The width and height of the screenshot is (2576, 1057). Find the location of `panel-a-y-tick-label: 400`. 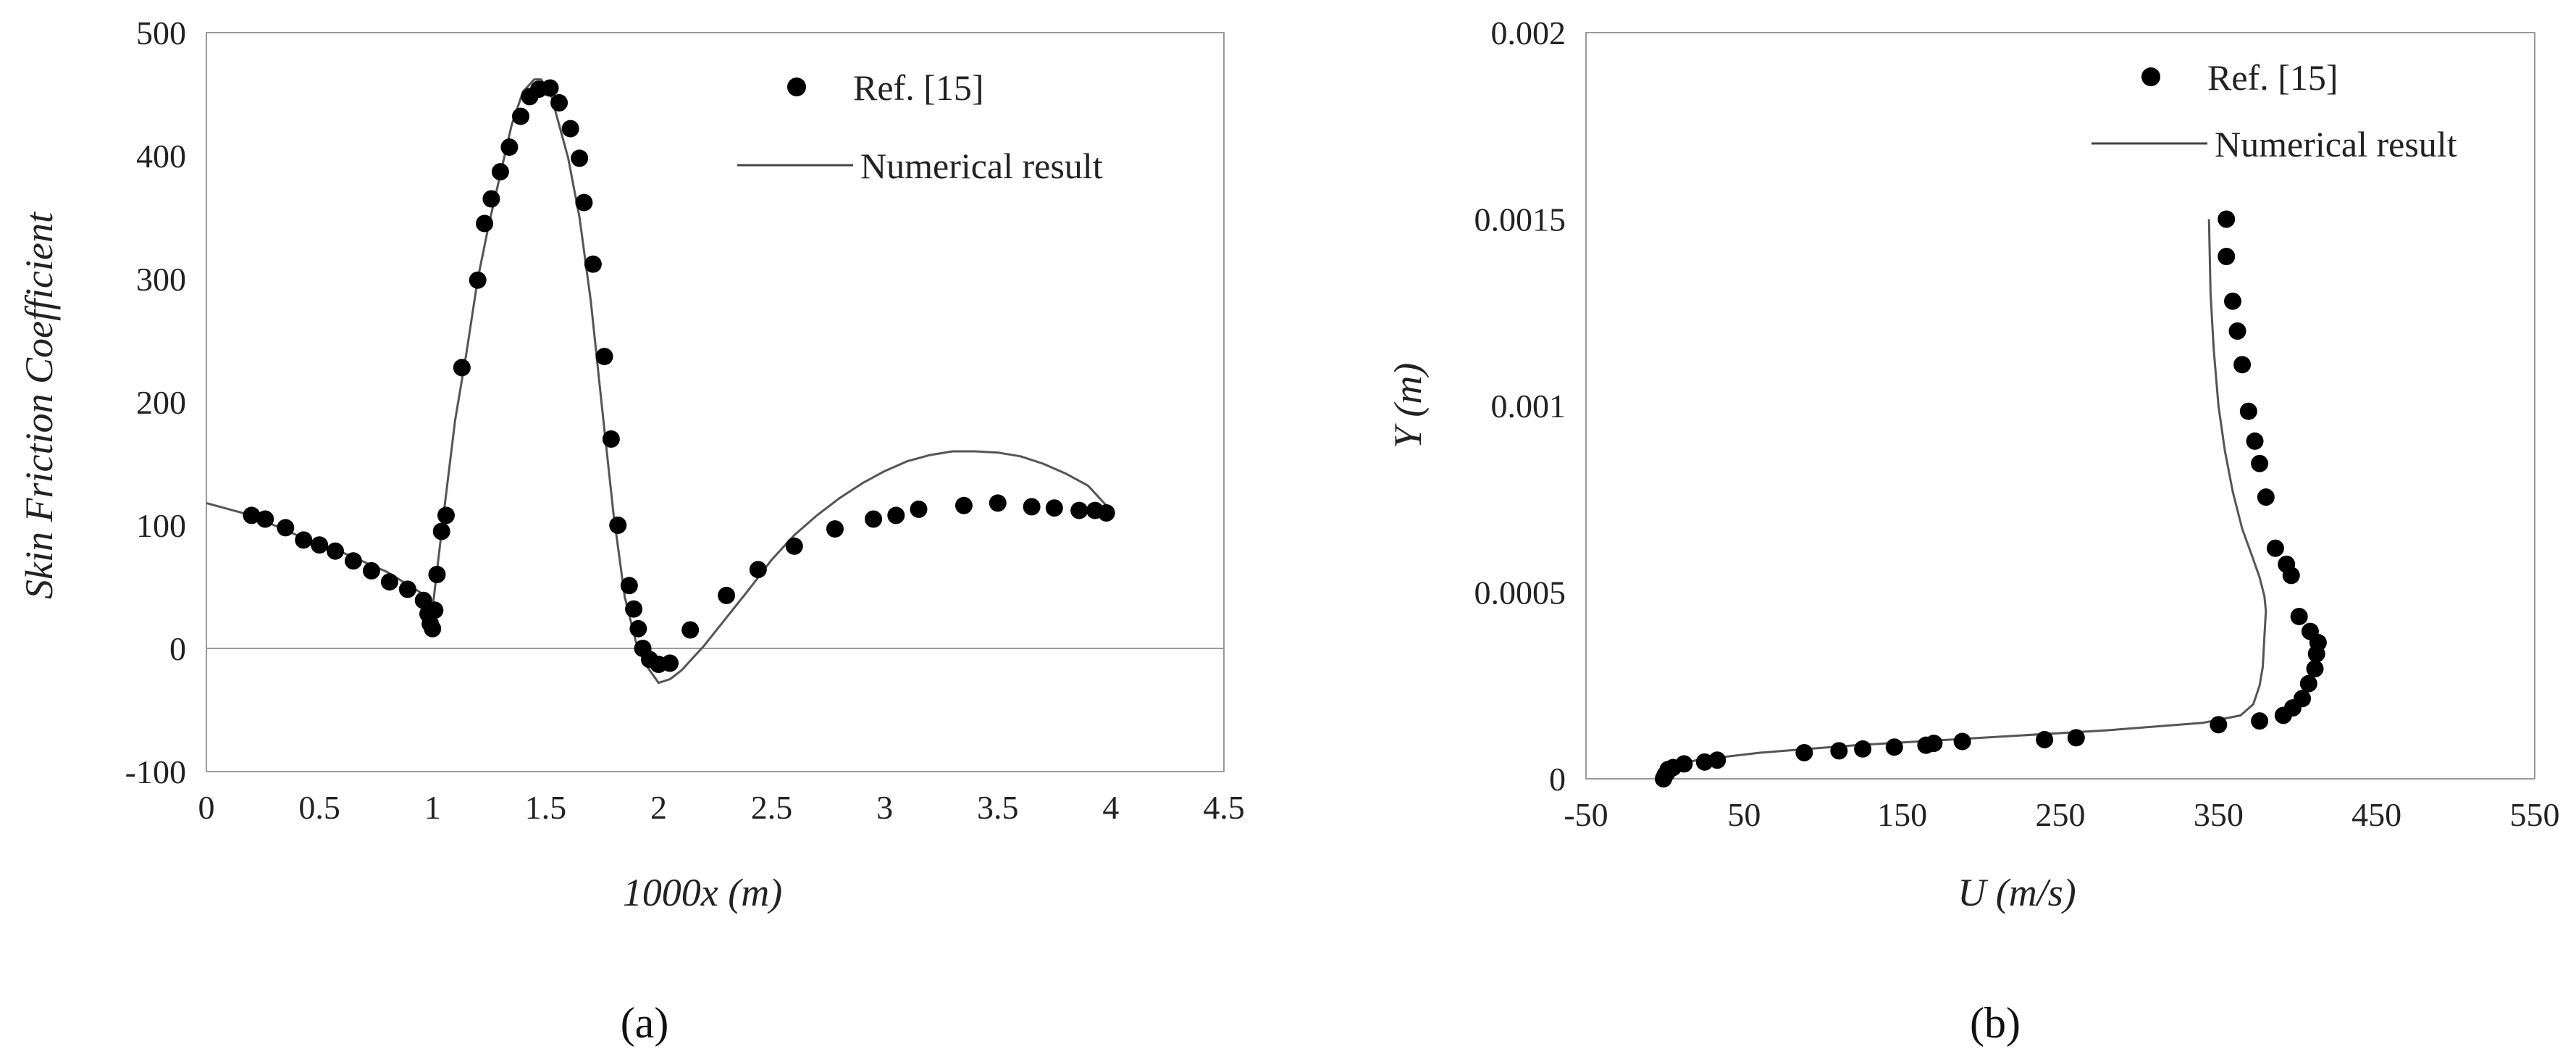

panel-a-y-tick-label: 400 is located at coordinates (161, 156).